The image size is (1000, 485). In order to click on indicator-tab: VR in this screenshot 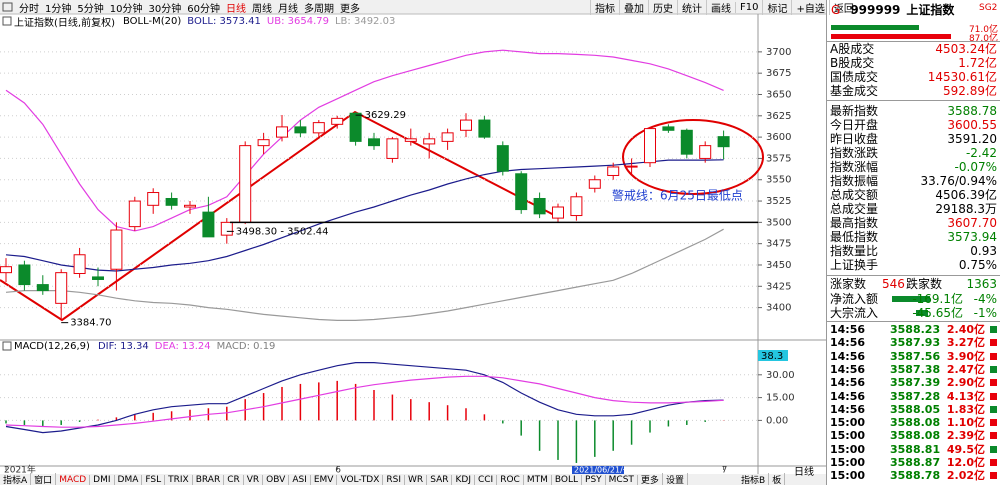, I will do `click(254, 479)`.